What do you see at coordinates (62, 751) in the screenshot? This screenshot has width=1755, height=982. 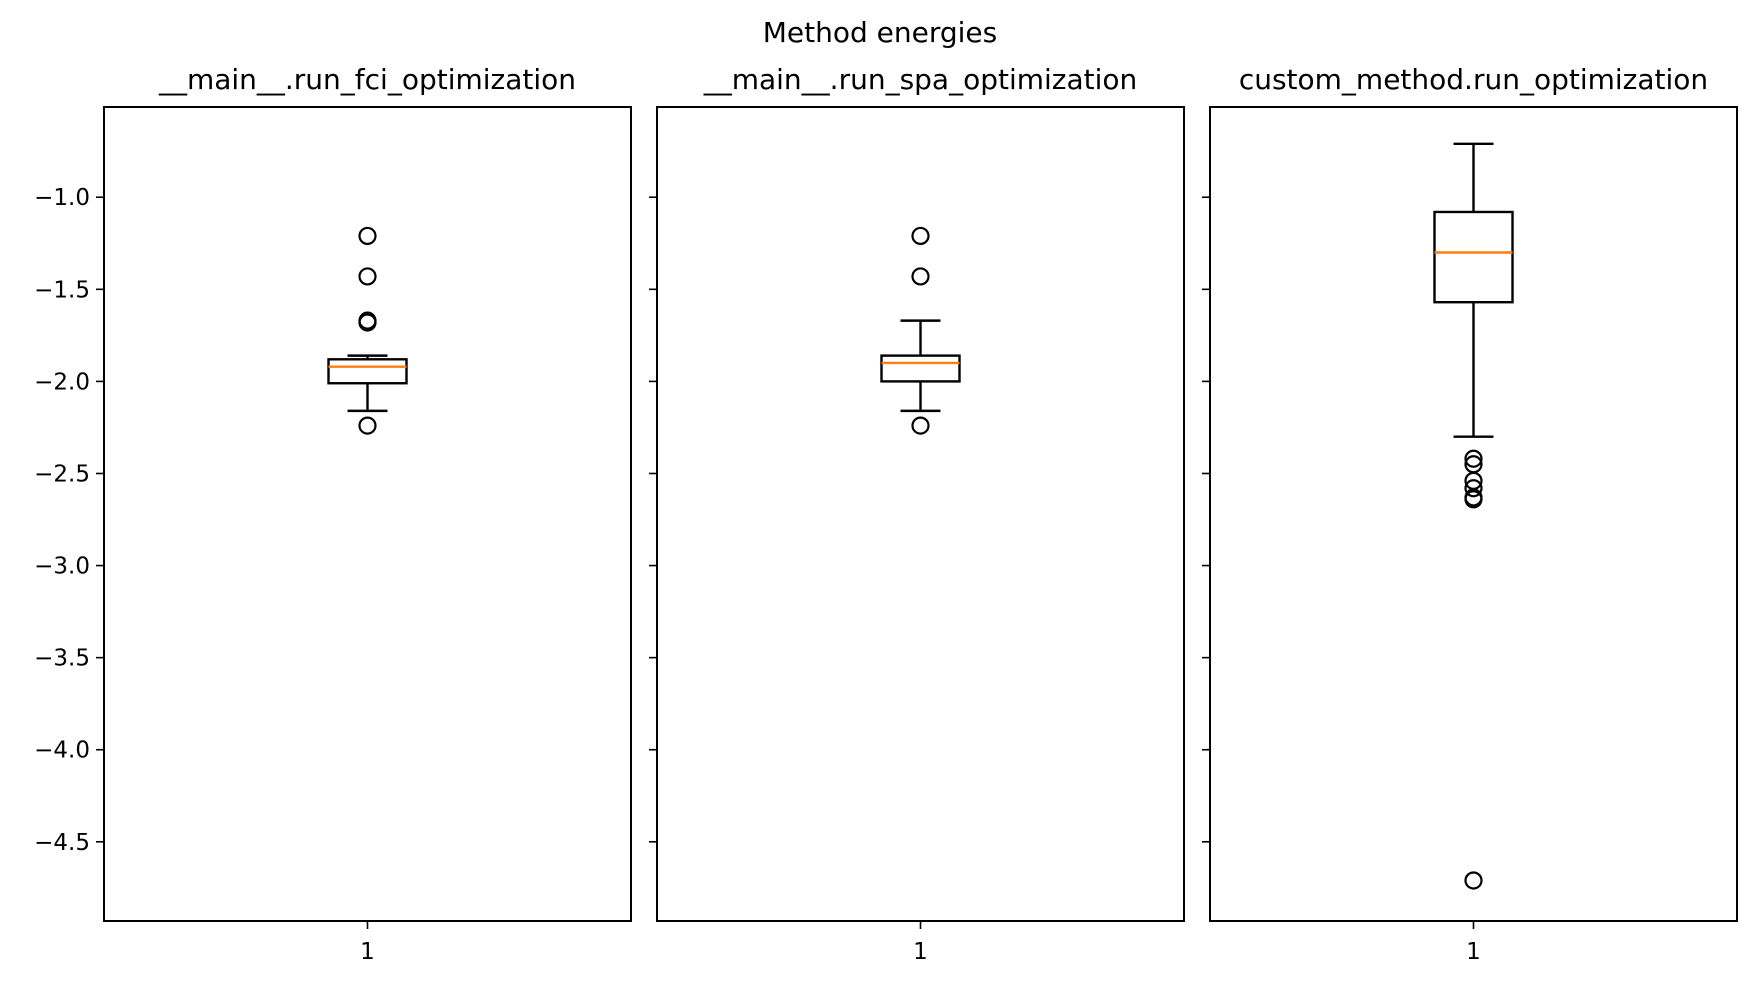 I see `y-tick-label: −4.0` at bounding box center [62, 751].